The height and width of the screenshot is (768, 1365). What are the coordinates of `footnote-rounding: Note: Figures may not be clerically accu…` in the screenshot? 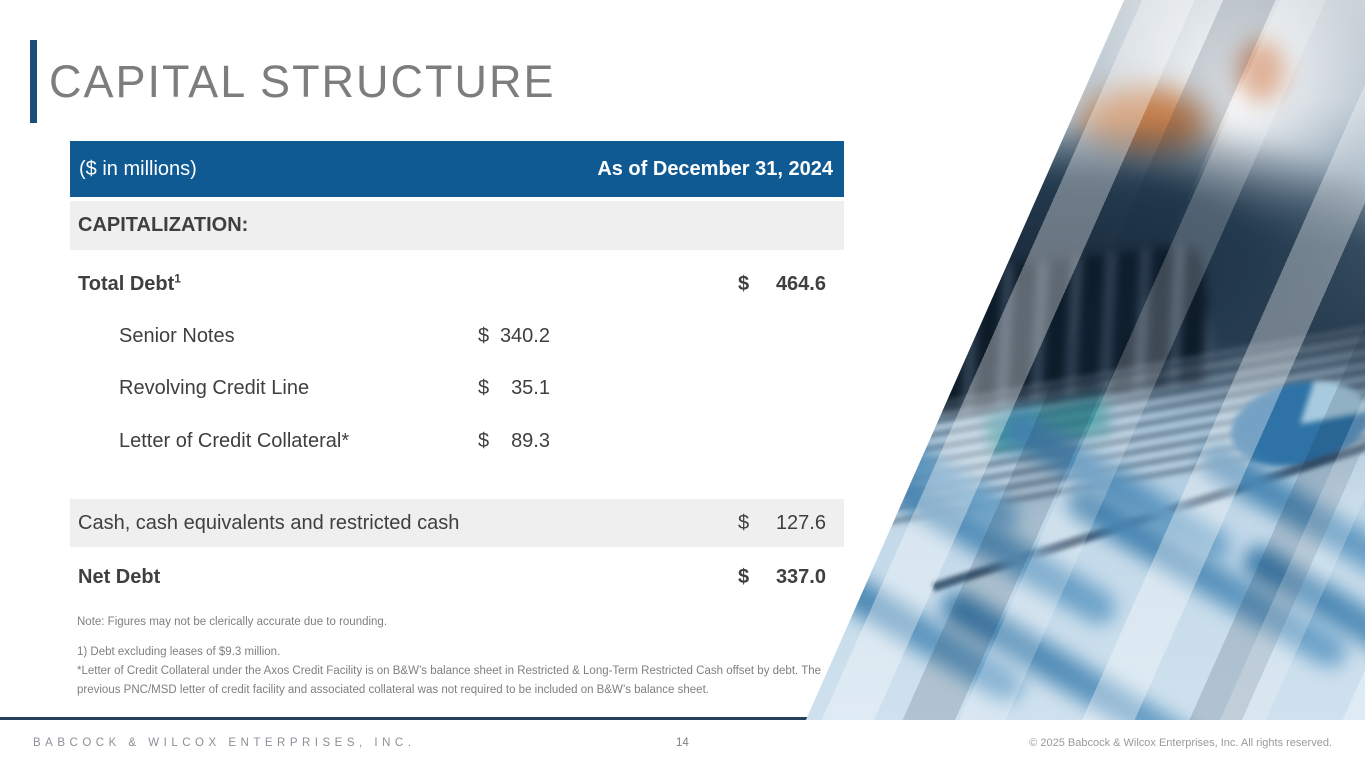 It's located at (232, 622).